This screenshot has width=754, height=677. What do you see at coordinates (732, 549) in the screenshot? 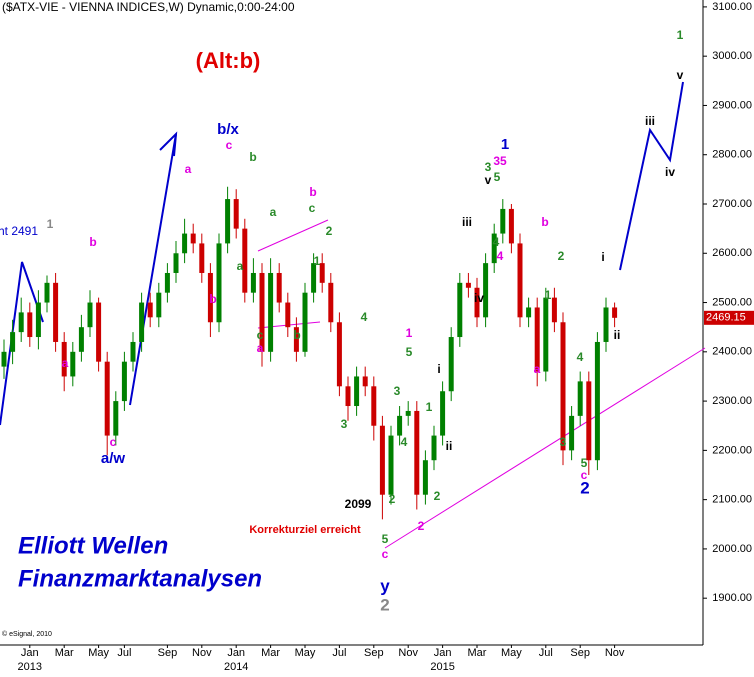
I see `y-tick-label: 2000.00` at bounding box center [732, 549].